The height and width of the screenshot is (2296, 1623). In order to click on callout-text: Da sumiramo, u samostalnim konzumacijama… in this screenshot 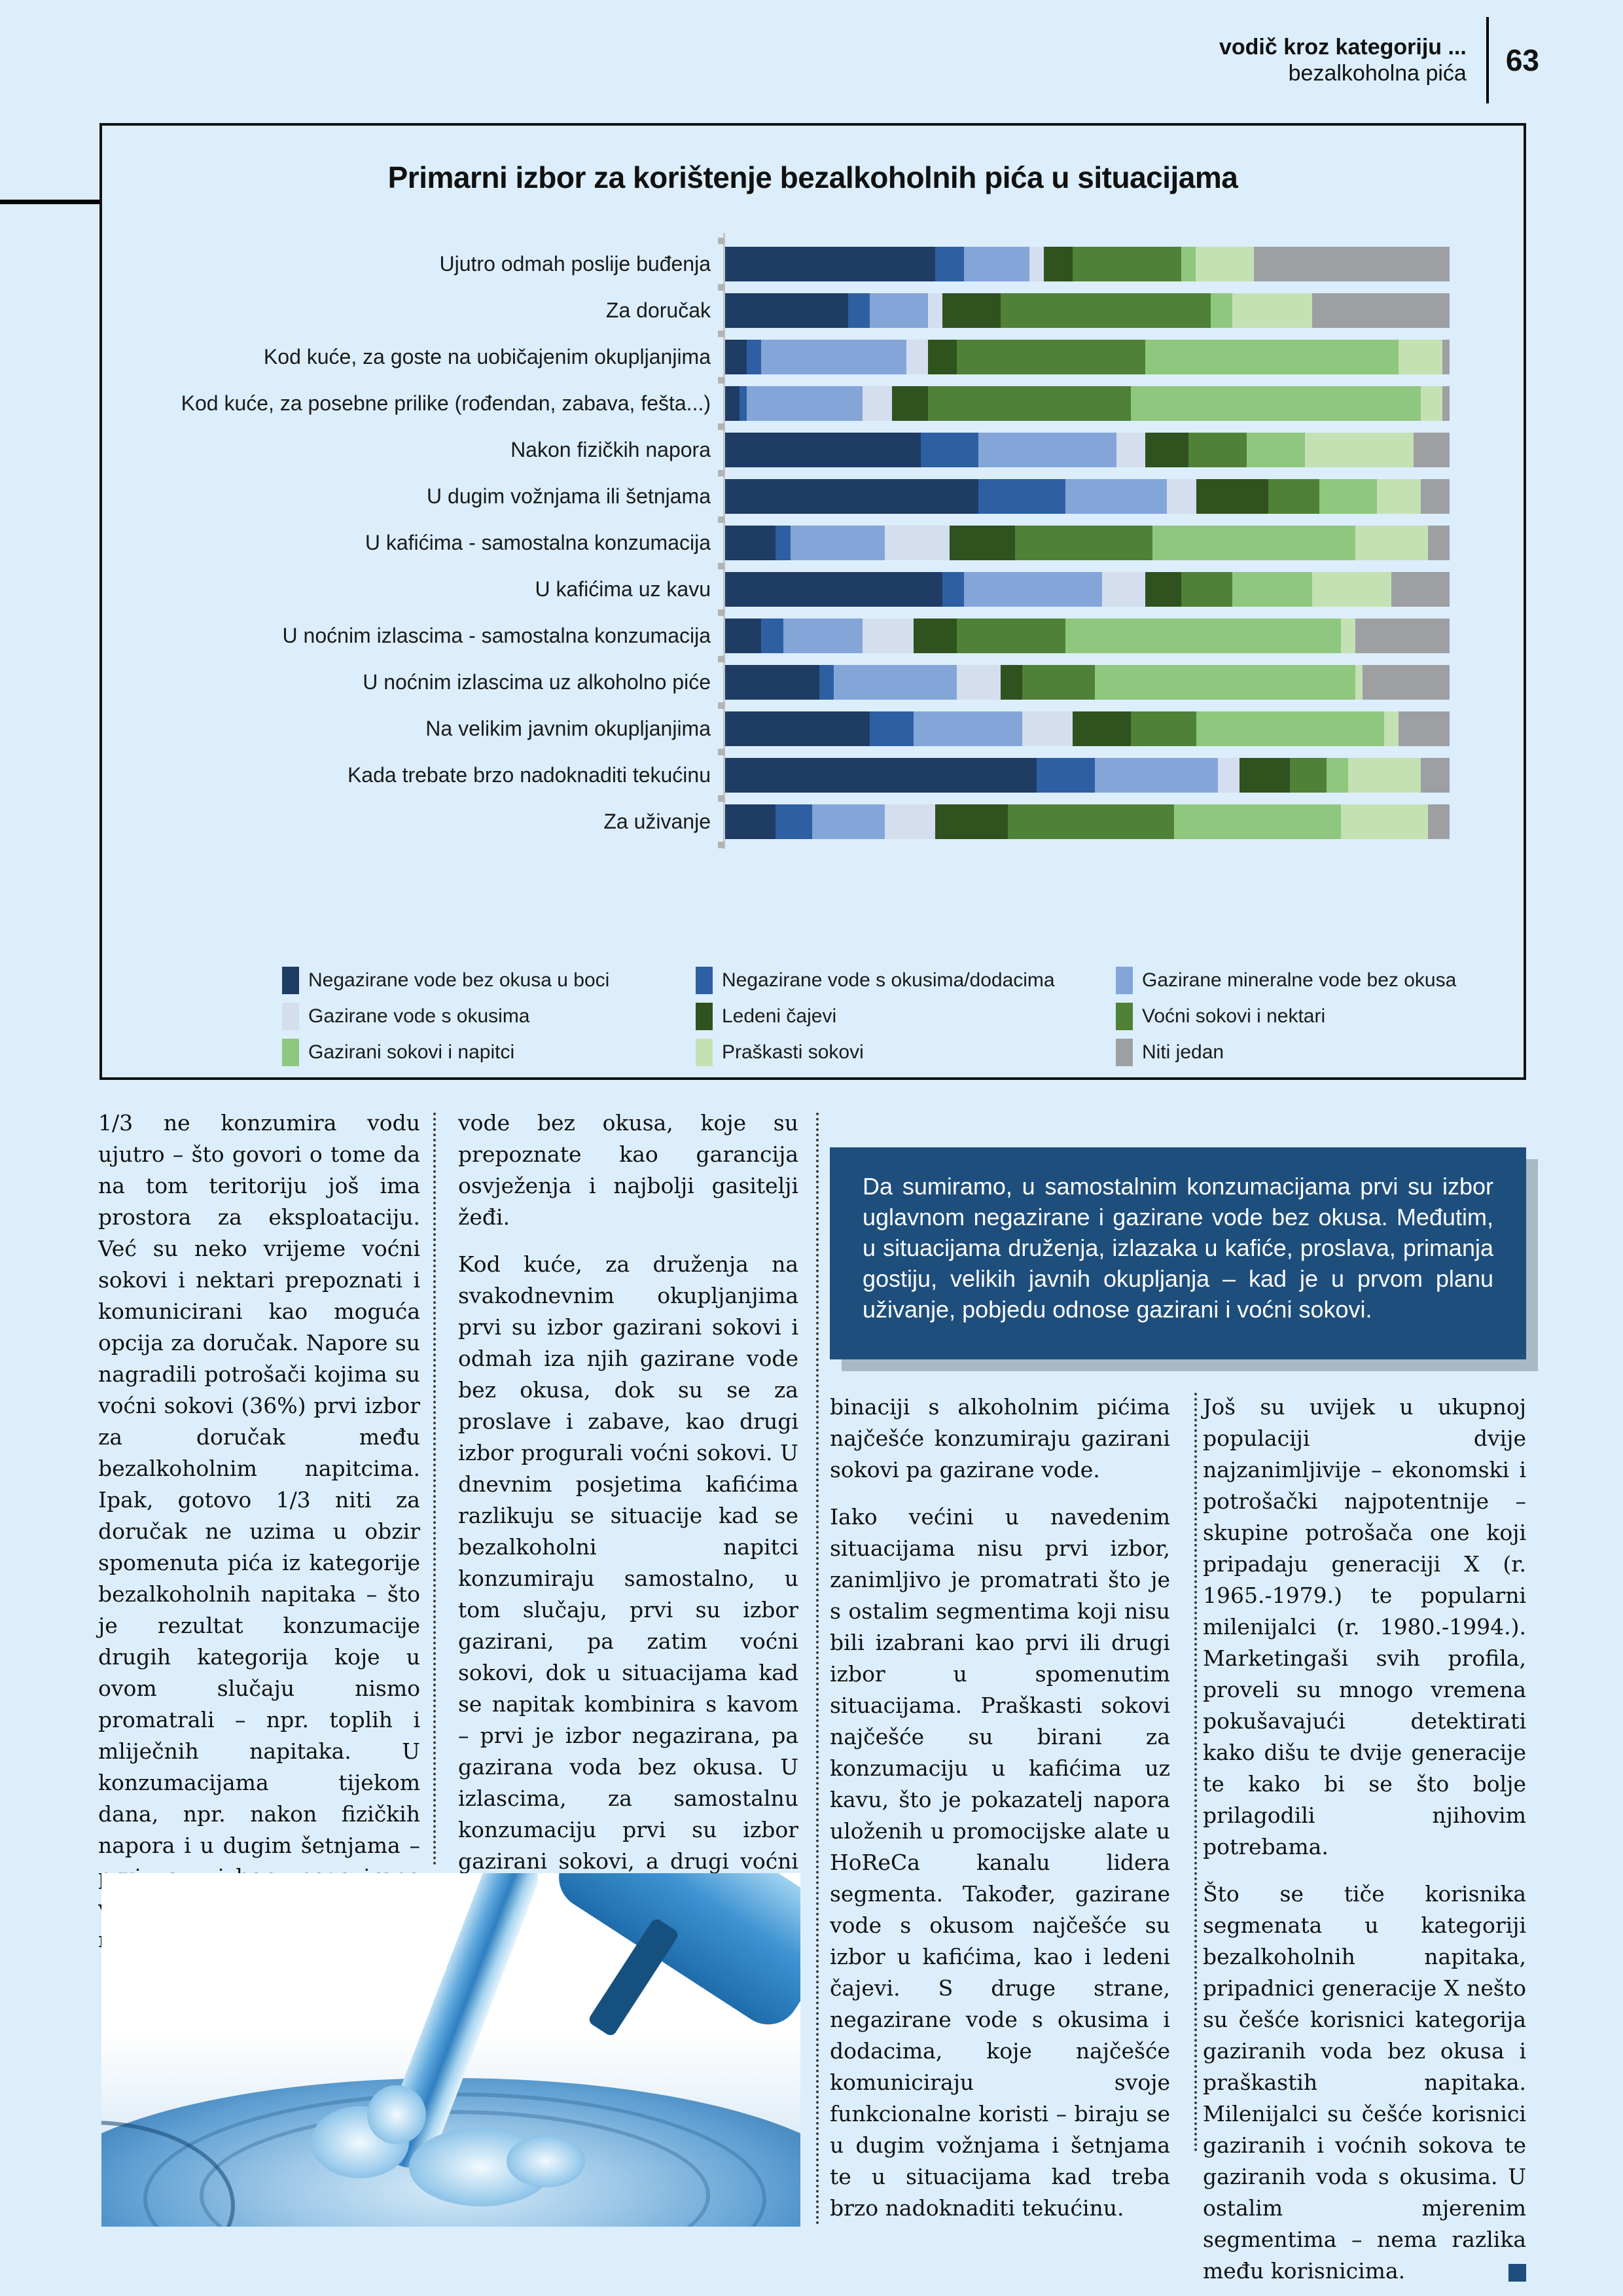, I will do `click(1178, 1248)`.